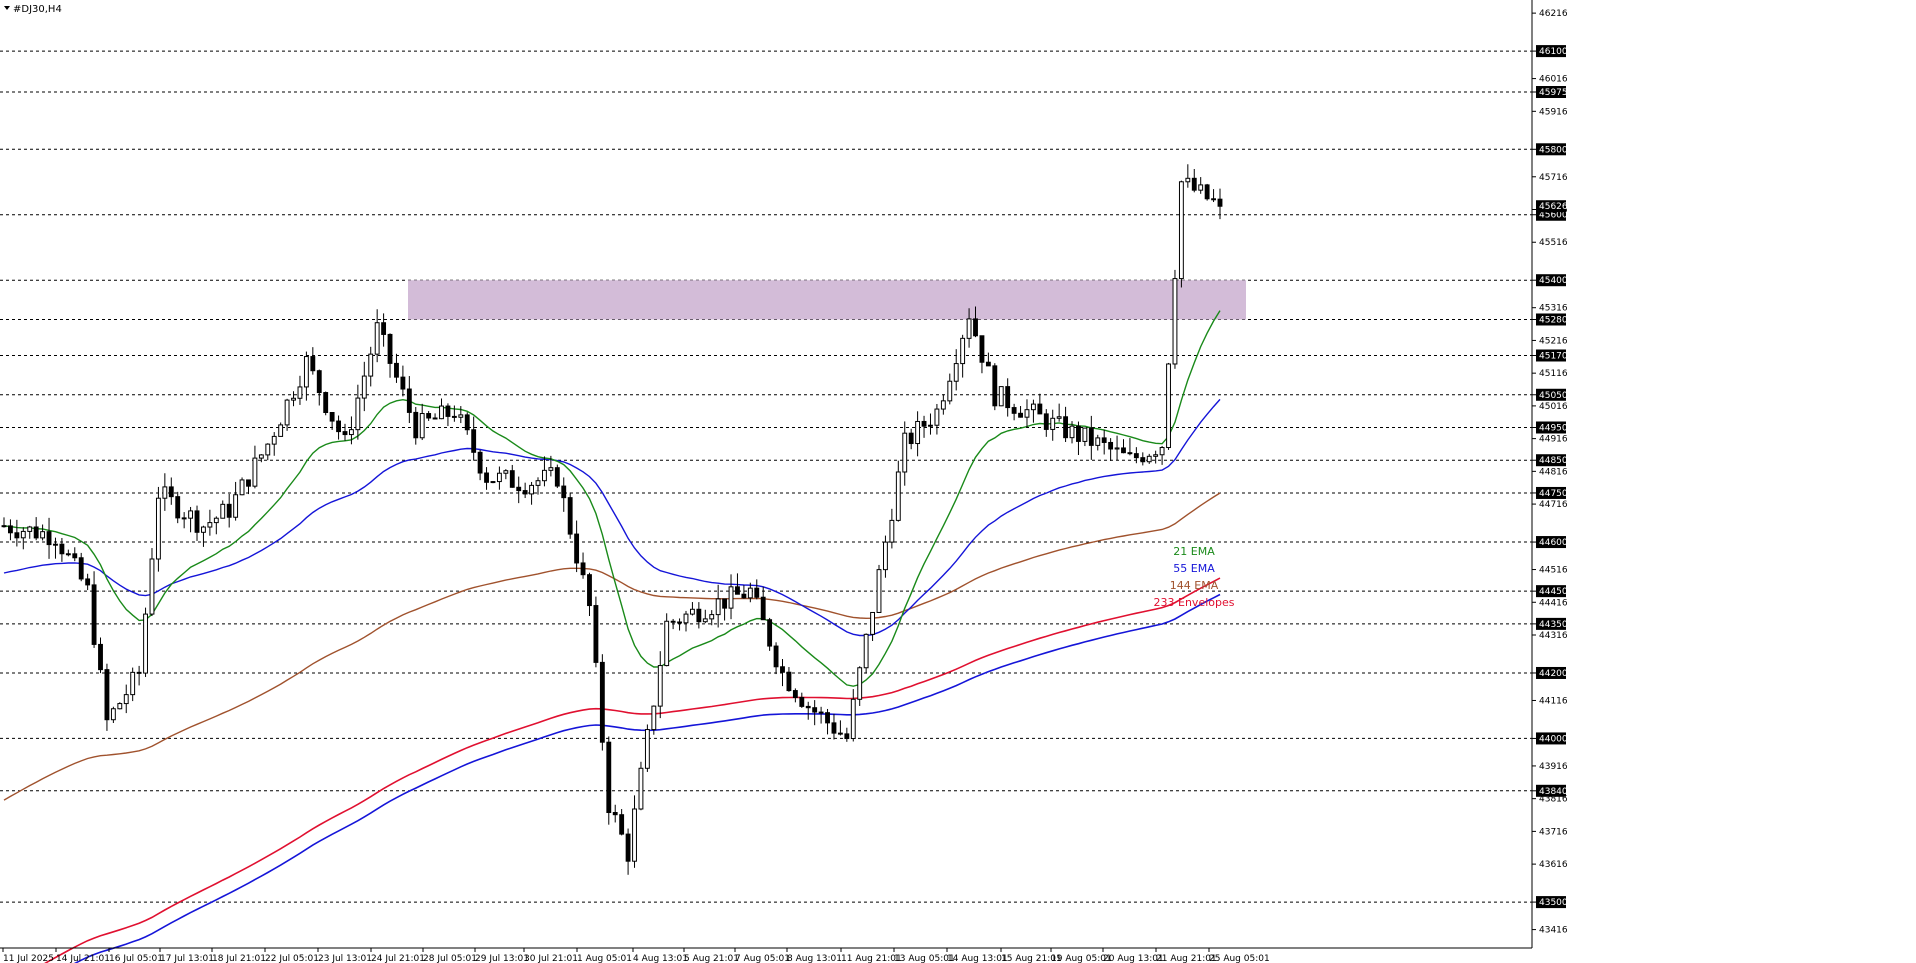 The height and width of the screenshot is (963, 1916). What do you see at coordinates (1553, 767) in the screenshot?
I see `y-tick-label: 43916` at bounding box center [1553, 767].